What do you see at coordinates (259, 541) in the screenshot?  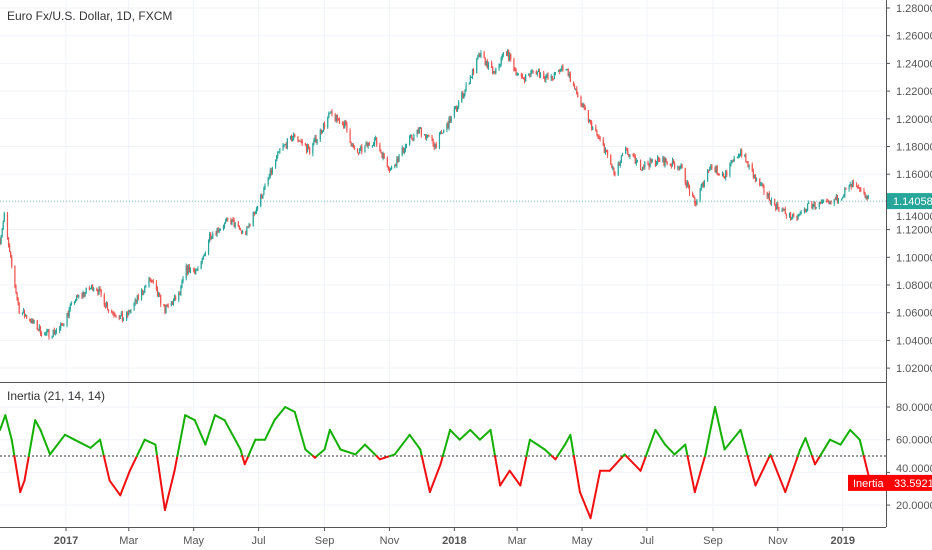 I see `time-tick-label: Jul` at bounding box center [259, 541].